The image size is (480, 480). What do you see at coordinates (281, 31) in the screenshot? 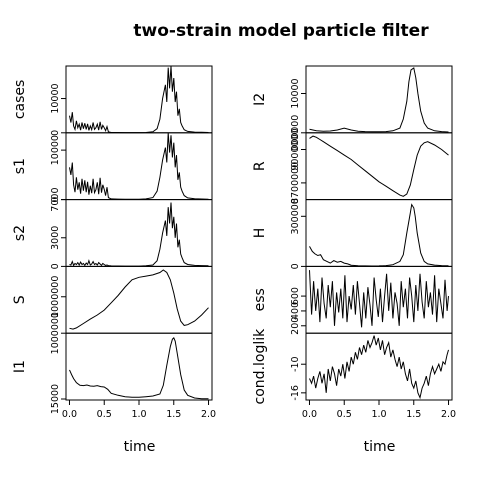
I see `chart-title: two-strain model particle filter` at bounding box center [281, 31].